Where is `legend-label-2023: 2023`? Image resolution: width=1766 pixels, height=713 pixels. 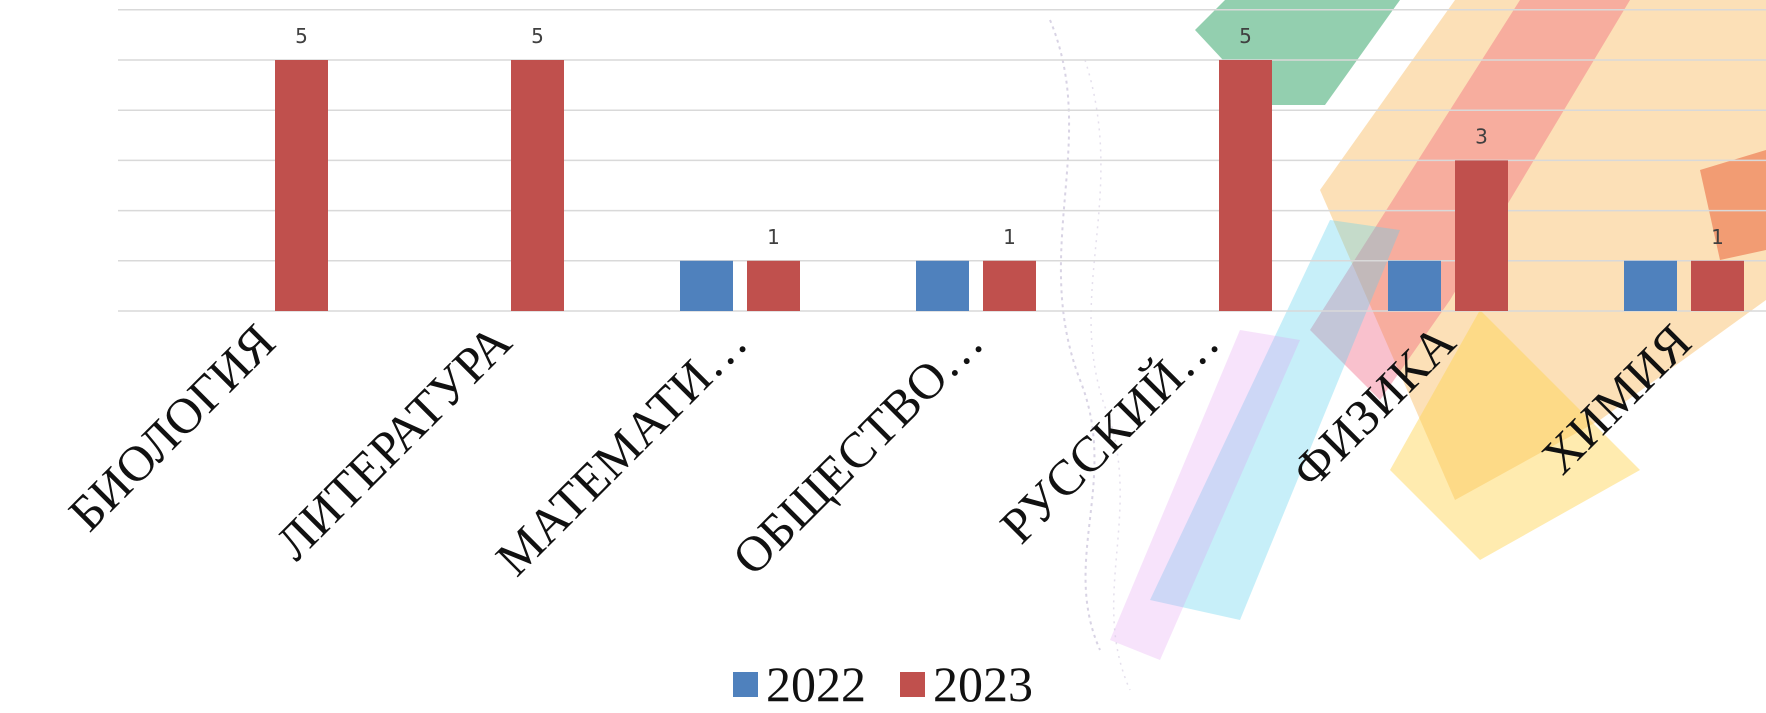 legend-label-2023: 2023 is located at coordinates (983, 684).